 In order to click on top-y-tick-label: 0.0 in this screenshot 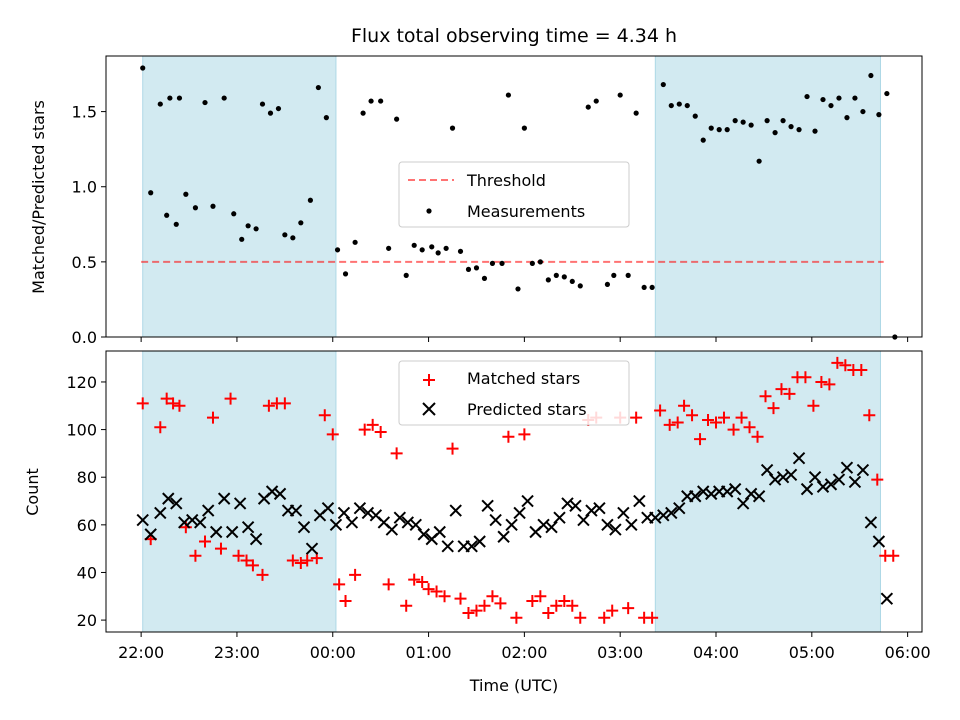, I will do `click(84, 337)`.